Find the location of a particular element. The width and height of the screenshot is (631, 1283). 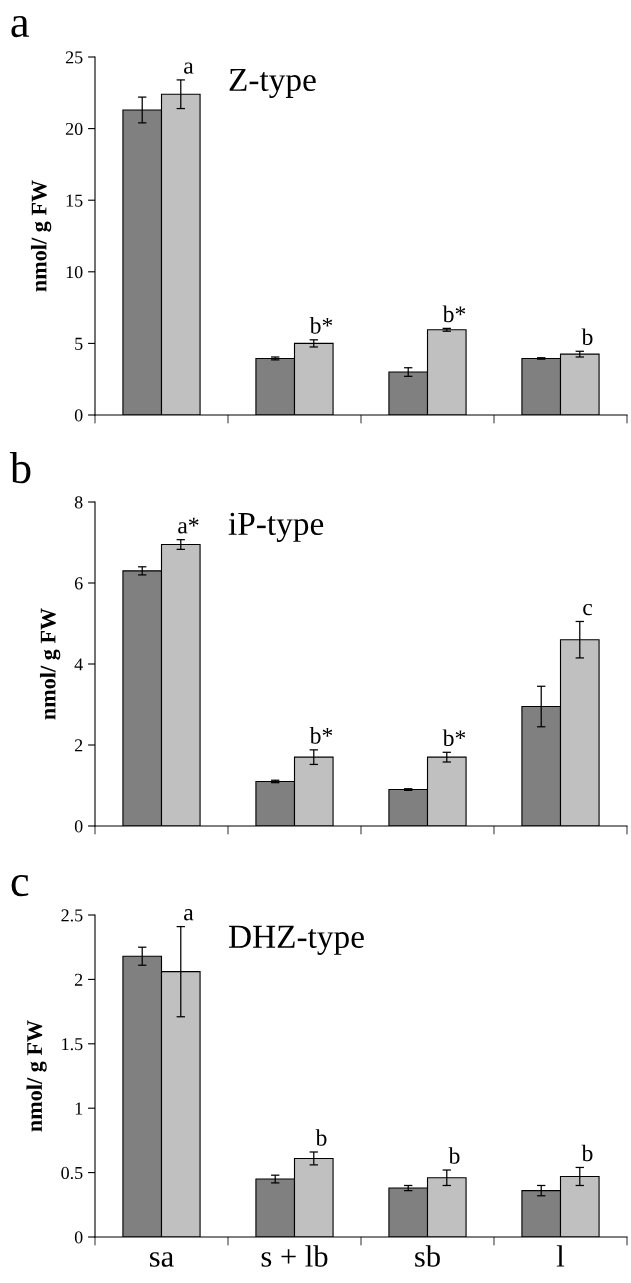

y-tick-label: 2.5 is located at coordinates (72, 915).